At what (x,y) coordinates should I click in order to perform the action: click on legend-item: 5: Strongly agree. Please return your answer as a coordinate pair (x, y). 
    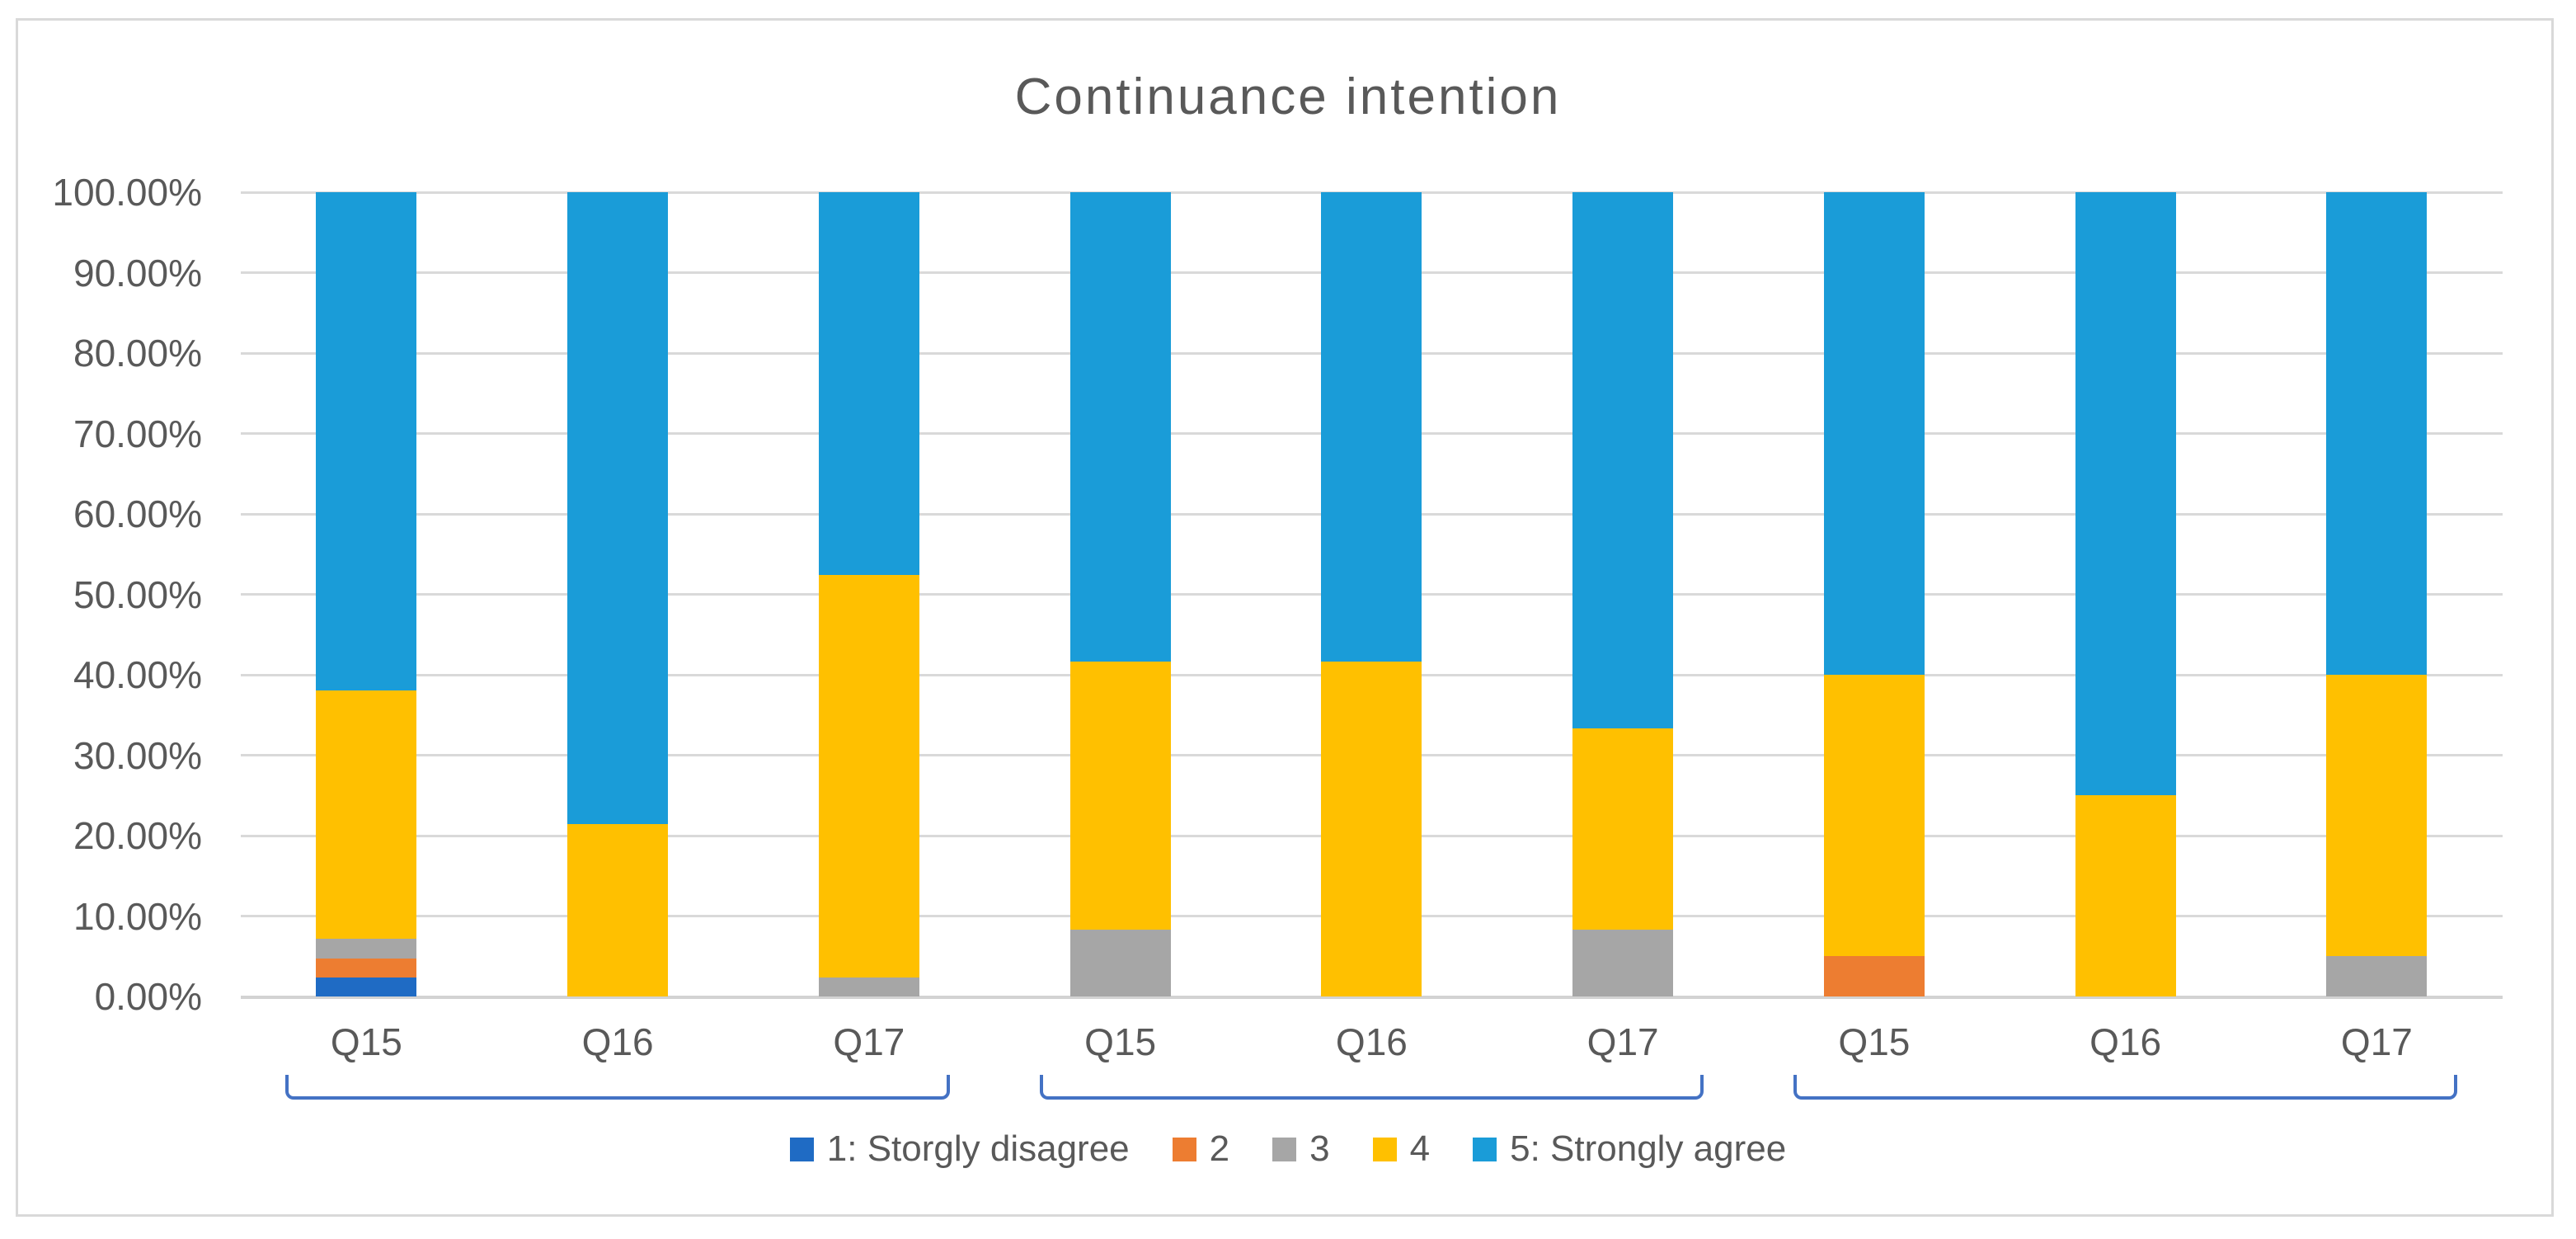
    Looking at the image, I should click on (1629, 1149).